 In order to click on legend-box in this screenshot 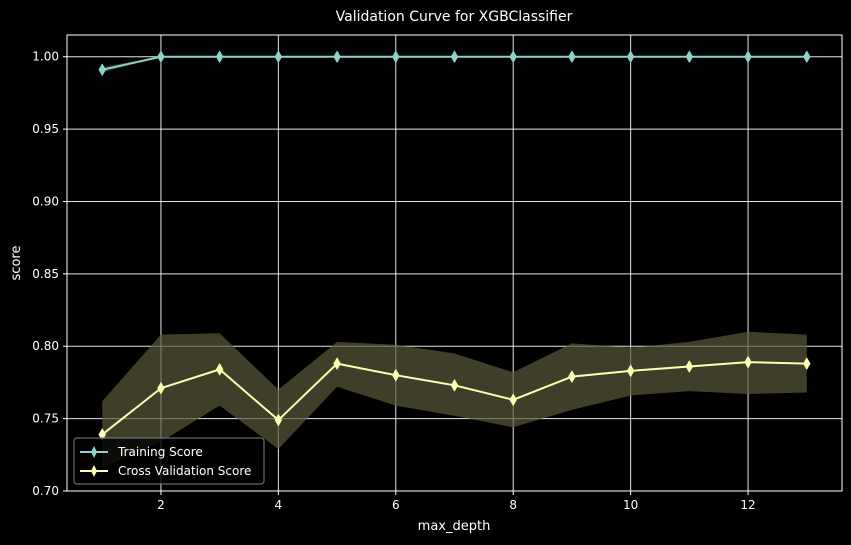, I will do `click(169, 461)`.